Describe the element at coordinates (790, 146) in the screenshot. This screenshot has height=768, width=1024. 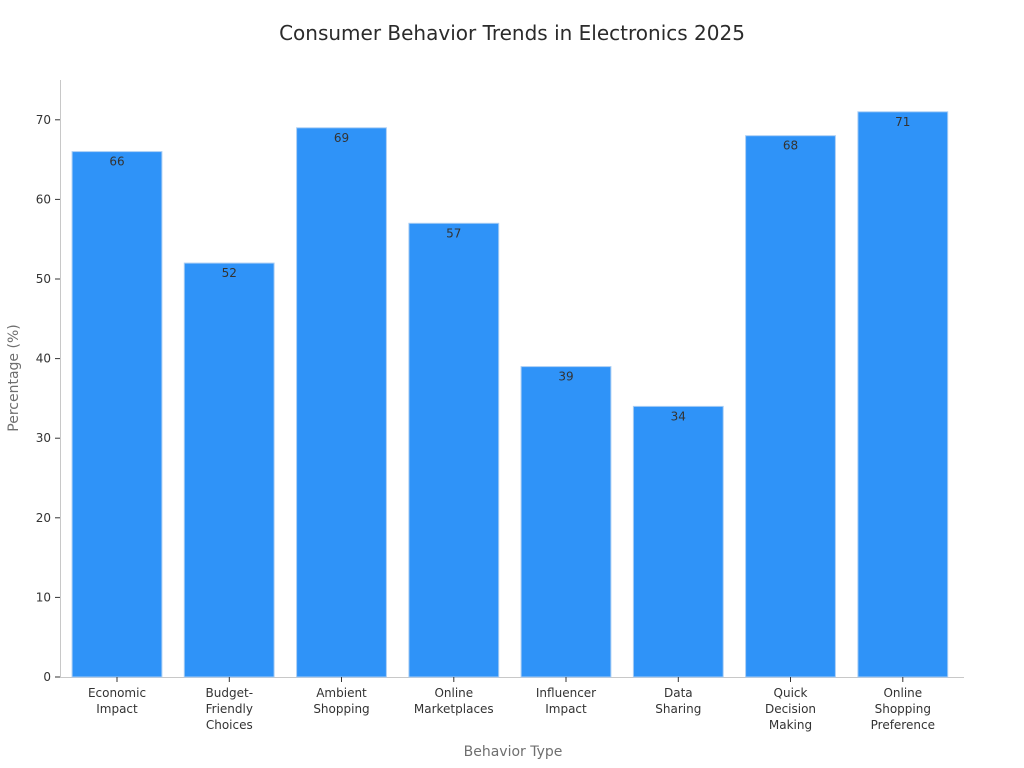
I see `bar-value-label: 68` at that location.